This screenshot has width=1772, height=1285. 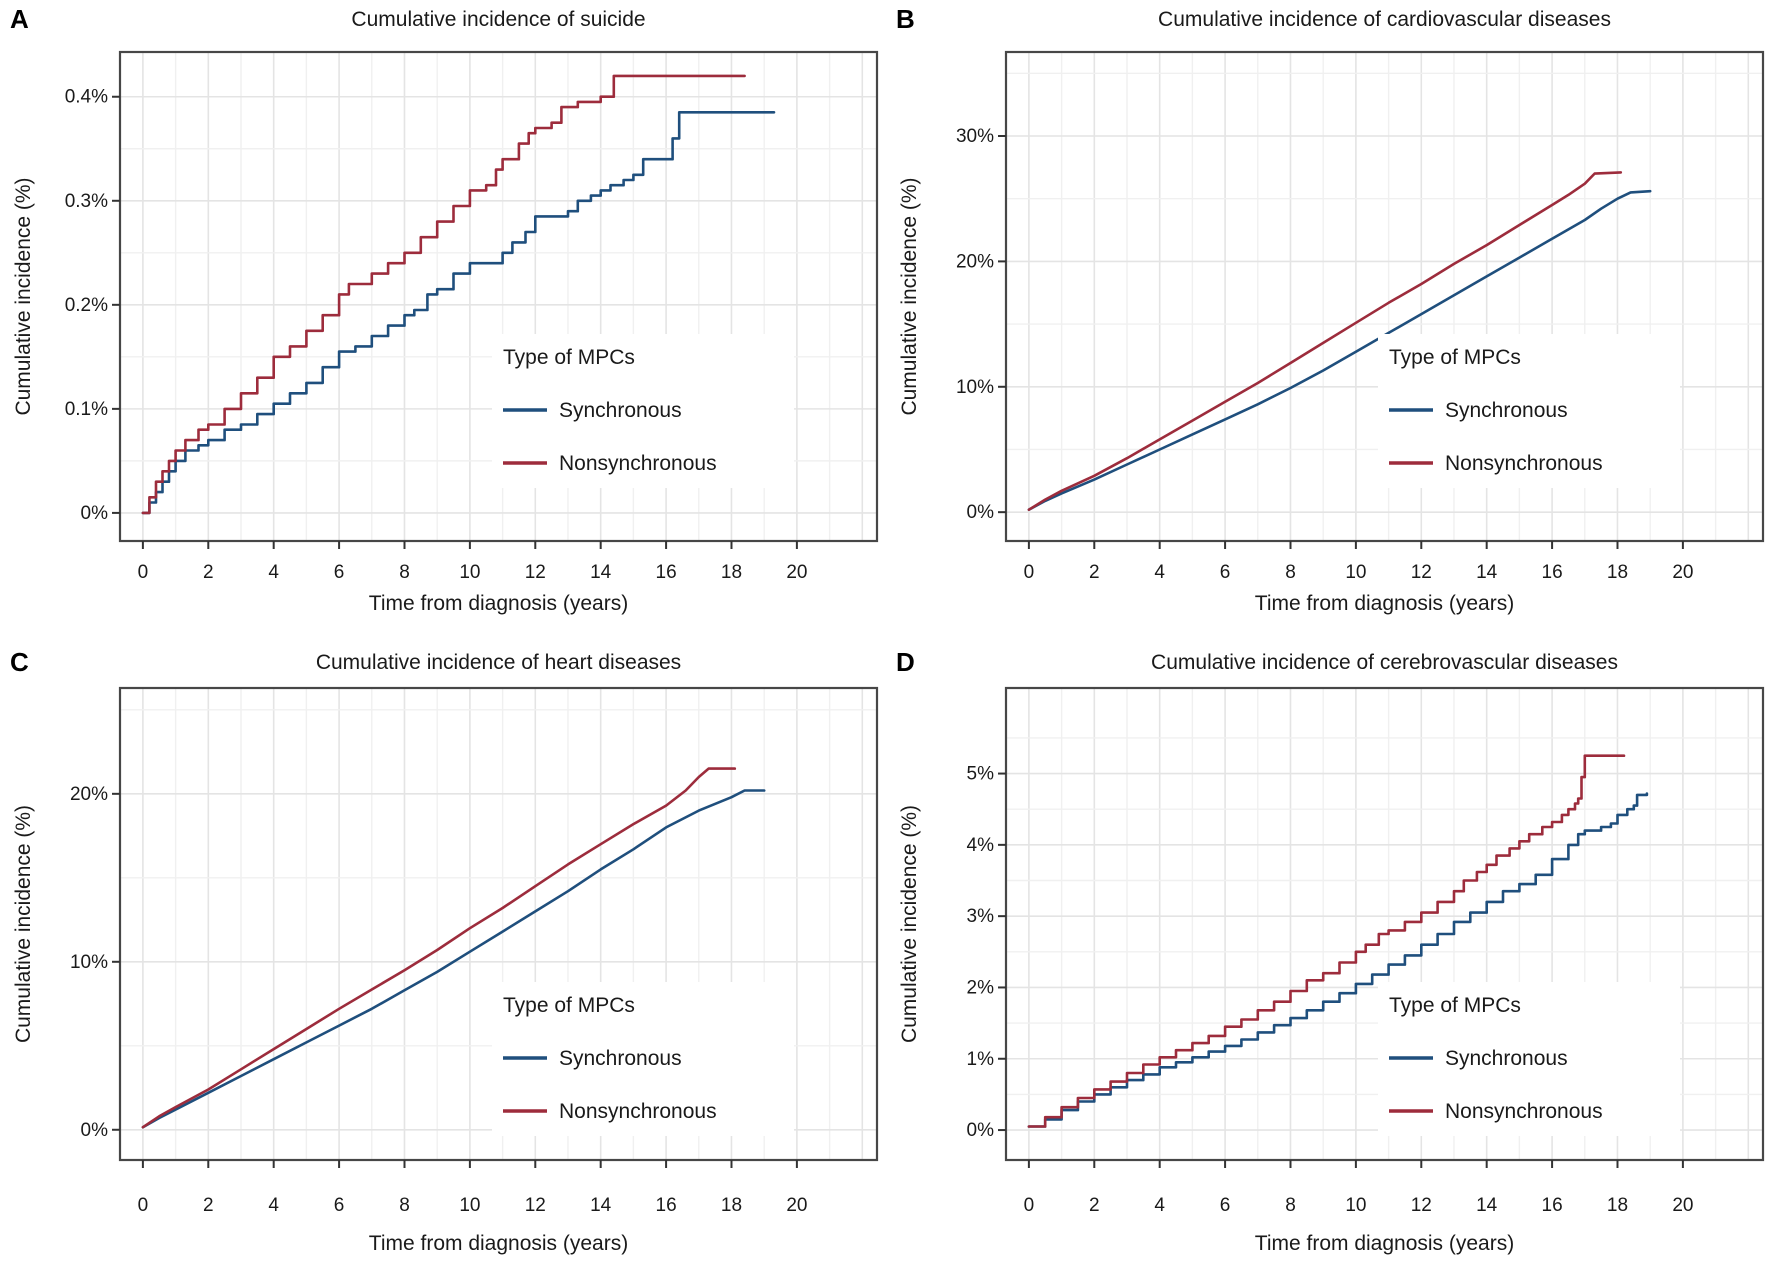 What do you see at coordinates (498, 662) in the screenshot?
I see `panel-c-title: Cumulative incidence of heart diseases` at bounding box center [498, 662].